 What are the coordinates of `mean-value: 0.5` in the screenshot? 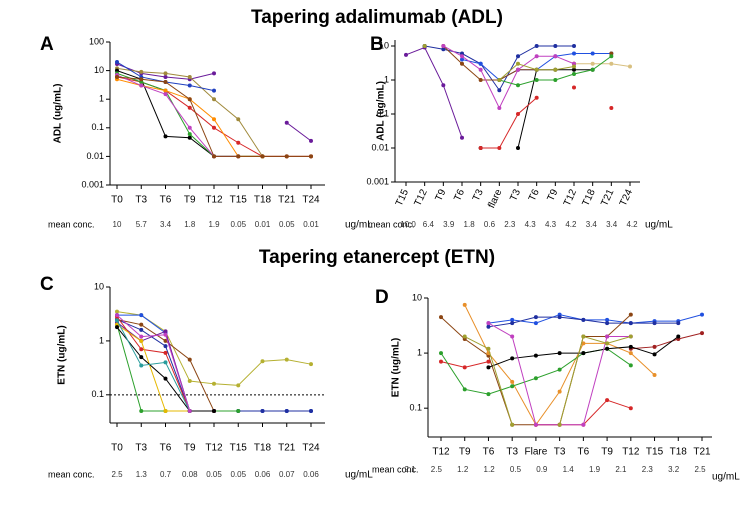 It's located at (516, 469).